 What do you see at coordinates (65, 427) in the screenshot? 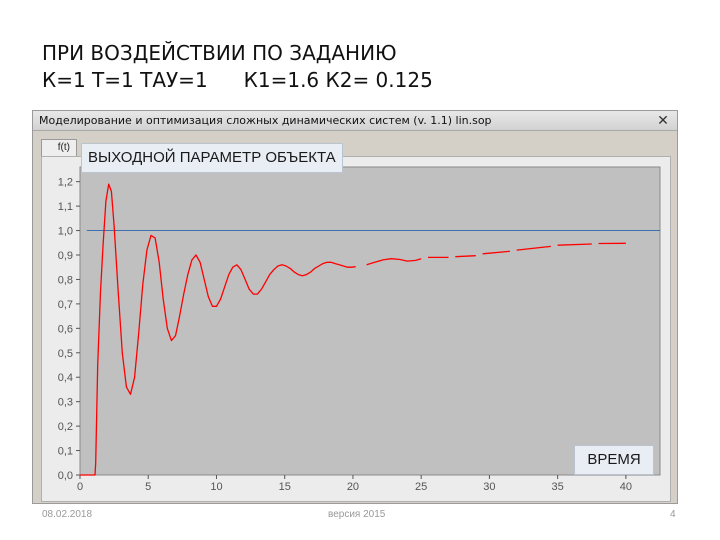
I see `y-tick-label: 0,2` at bounding box center [65, 427].